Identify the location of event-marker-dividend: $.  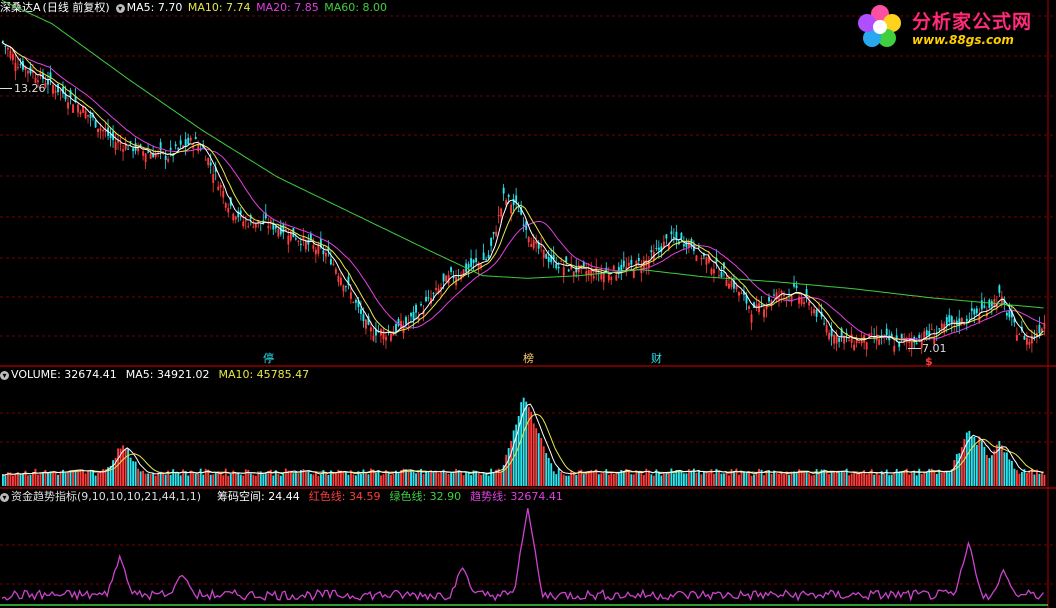
(929, 361).